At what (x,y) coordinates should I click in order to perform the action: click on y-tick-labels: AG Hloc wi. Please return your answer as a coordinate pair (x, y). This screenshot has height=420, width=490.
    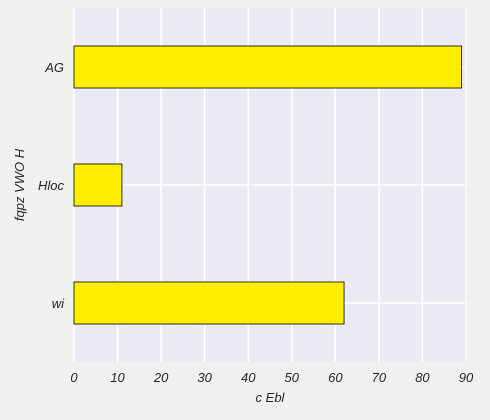
    Looking at the image, I should click on (51, 185).